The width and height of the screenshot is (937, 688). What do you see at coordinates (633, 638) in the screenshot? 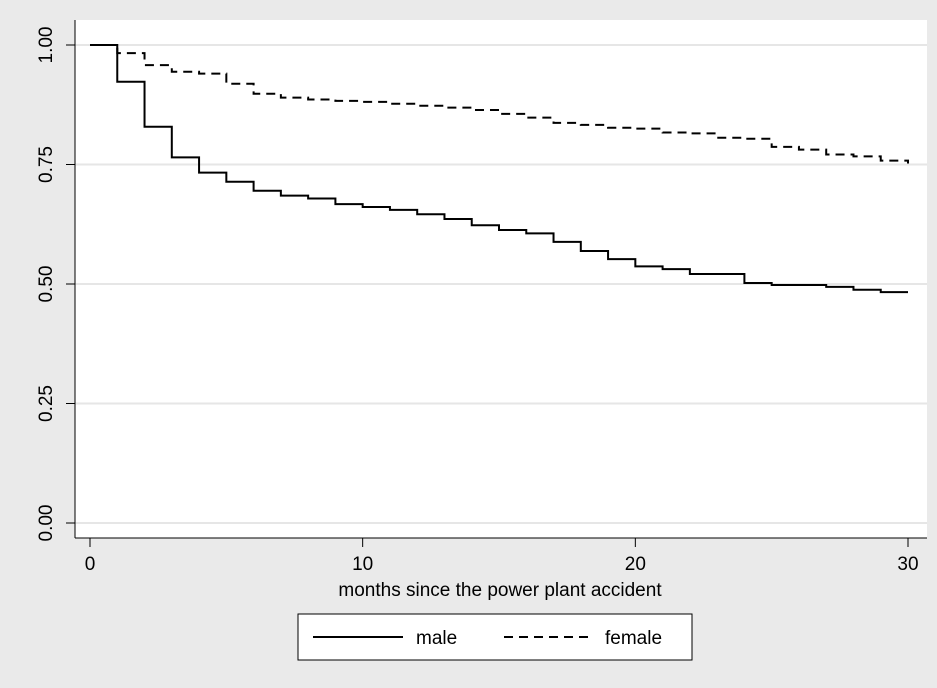
I see `legend-label-female: female` at bounding box center [633, 638].